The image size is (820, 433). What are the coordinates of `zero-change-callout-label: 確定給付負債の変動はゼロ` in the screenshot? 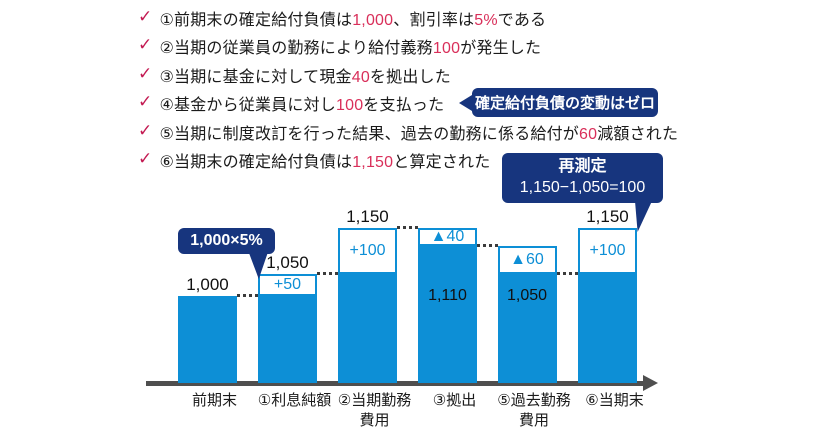 It's located at (564, 103).